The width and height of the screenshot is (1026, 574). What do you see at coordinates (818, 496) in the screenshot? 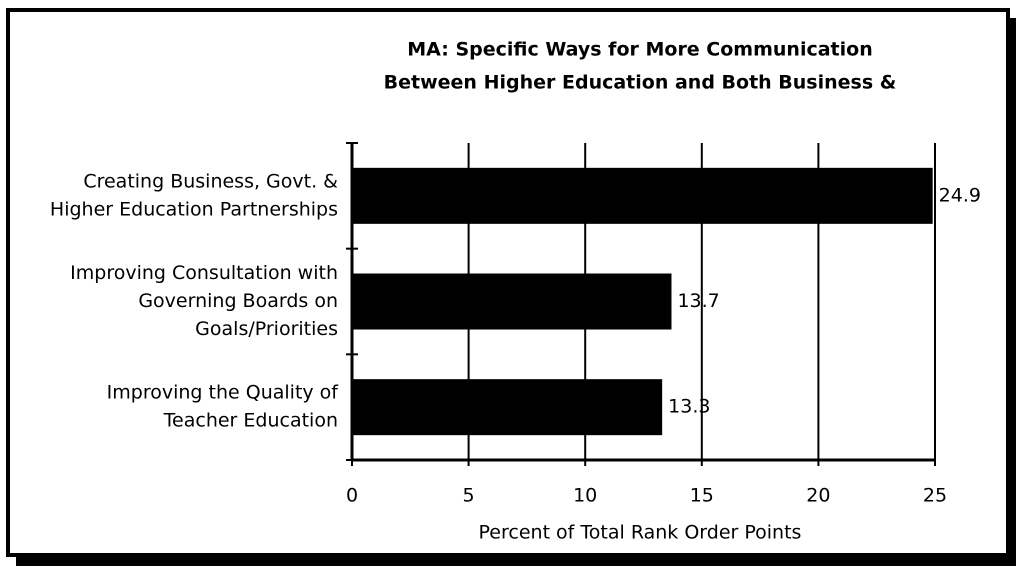
I see `x-tick-label: 20` at bounding box center [818, 496].